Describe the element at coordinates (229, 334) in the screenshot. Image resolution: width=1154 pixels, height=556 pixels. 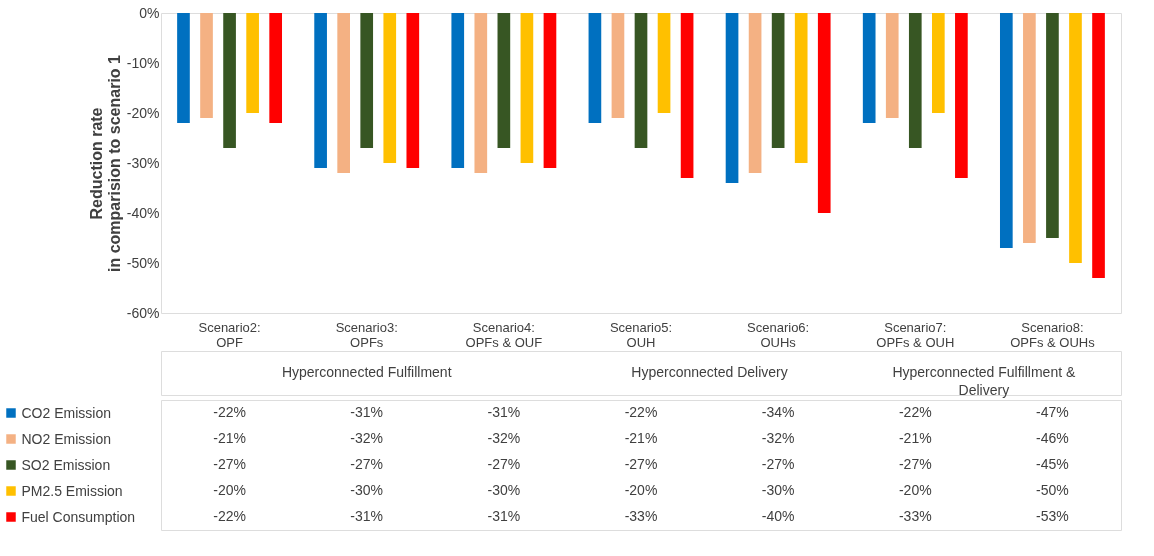
I see `x-tick-label: Scenario2: OPF` at that location.